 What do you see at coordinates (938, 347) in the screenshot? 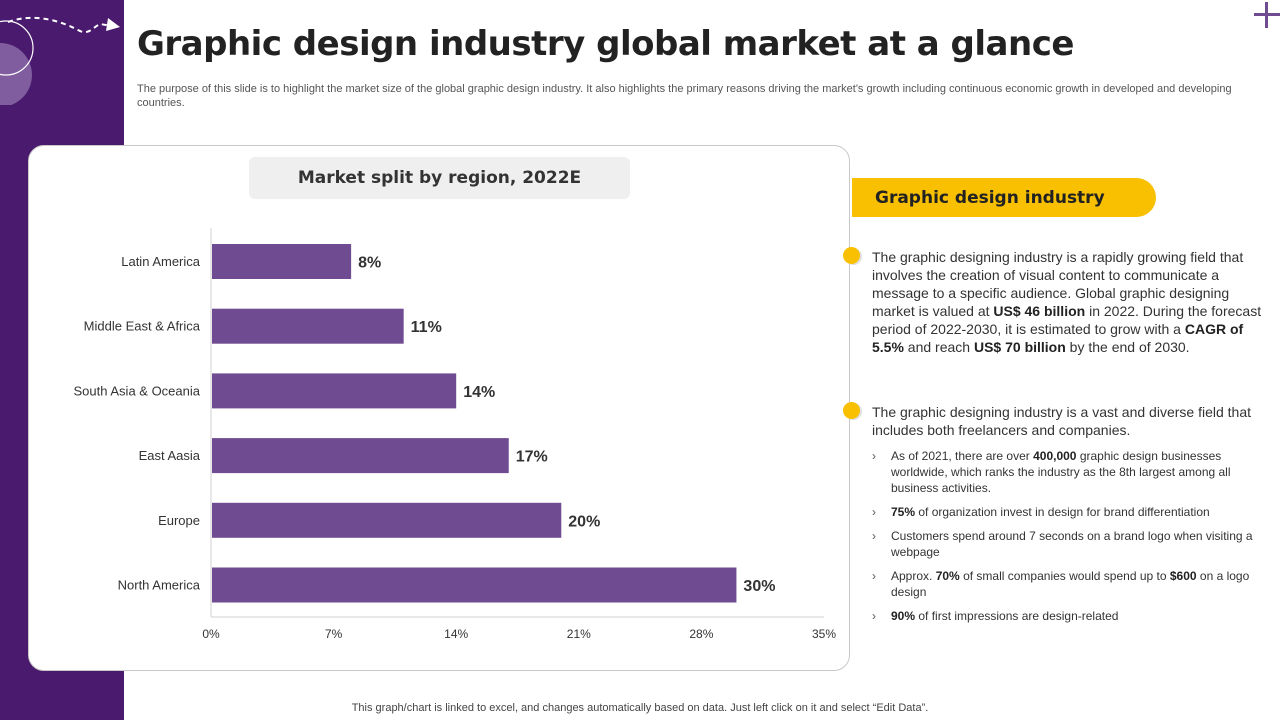
I see `text-run: and reach` at bounding box center [938, 347].